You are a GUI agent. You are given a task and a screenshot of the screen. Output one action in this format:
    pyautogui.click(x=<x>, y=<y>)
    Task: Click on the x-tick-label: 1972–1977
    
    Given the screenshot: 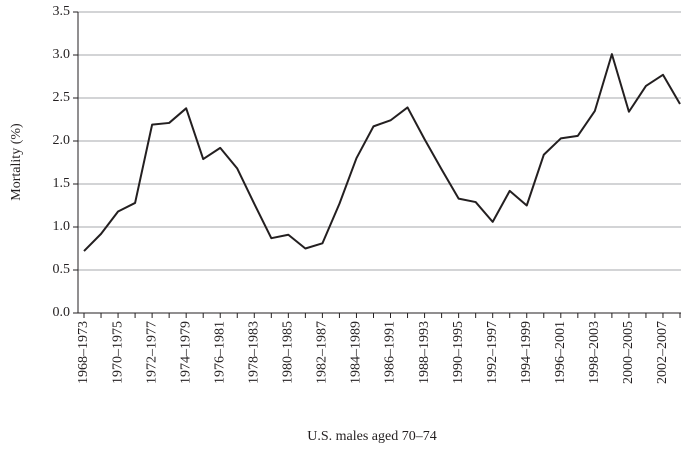 What is the action you would take?
    pyautogui.click(x=151, y=352)
    